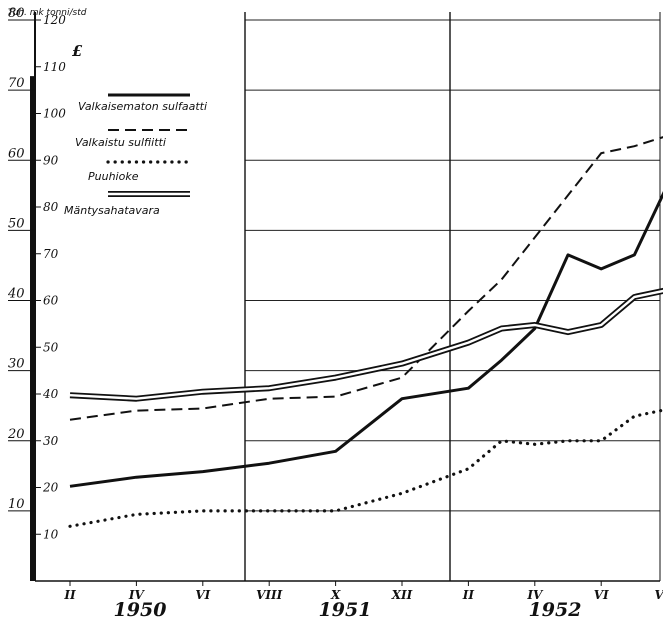 The height and width of the screenshot is (621, 663). Describe the element at coordinates (54, 114) in the screenshot. I see `y2-tick-label: 100` at that location.